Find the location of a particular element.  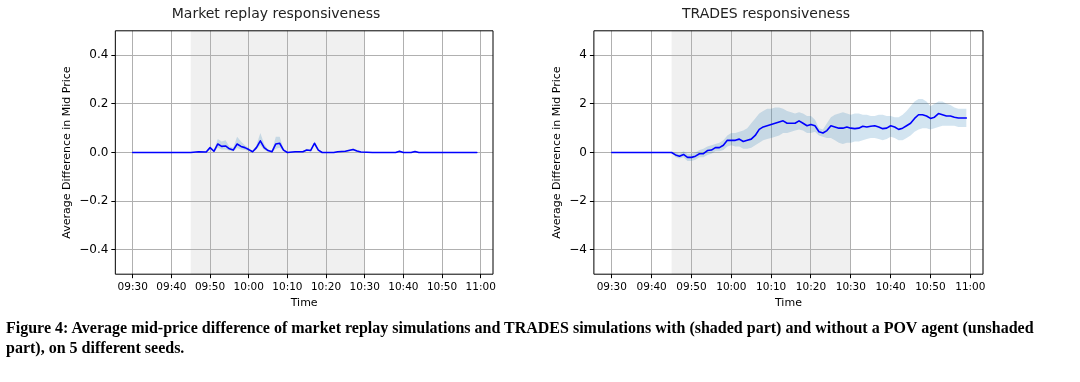

y-tick-label: −4 is located at coordinates (578, 248).